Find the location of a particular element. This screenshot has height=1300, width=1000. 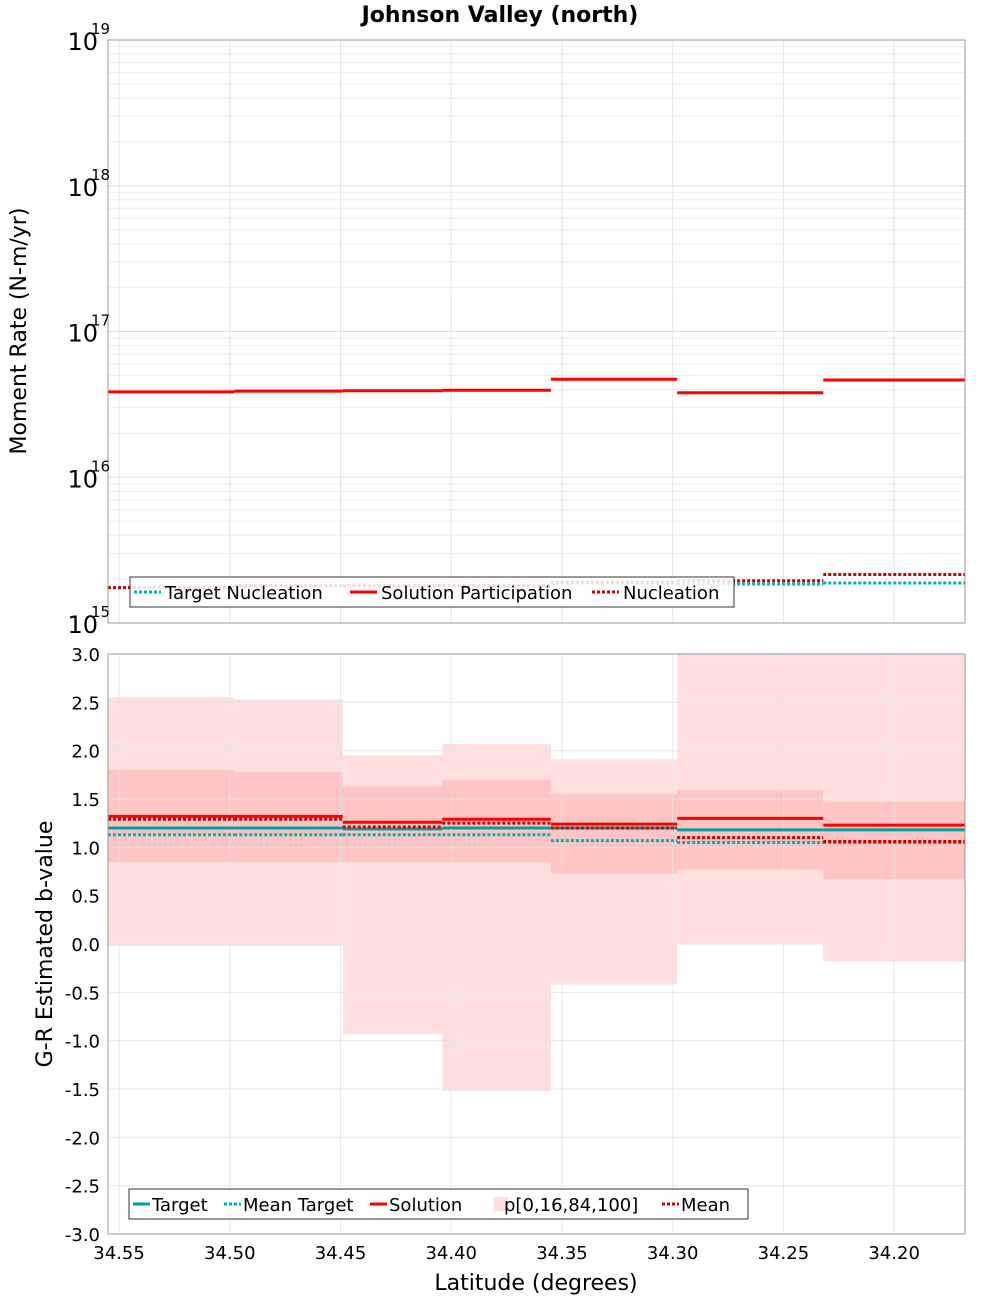

x-axis-ticks: 34.55 34.50 34.45 34.40 34.35 34.30 34.25 34.20 is located at coordinates (506, 1253).